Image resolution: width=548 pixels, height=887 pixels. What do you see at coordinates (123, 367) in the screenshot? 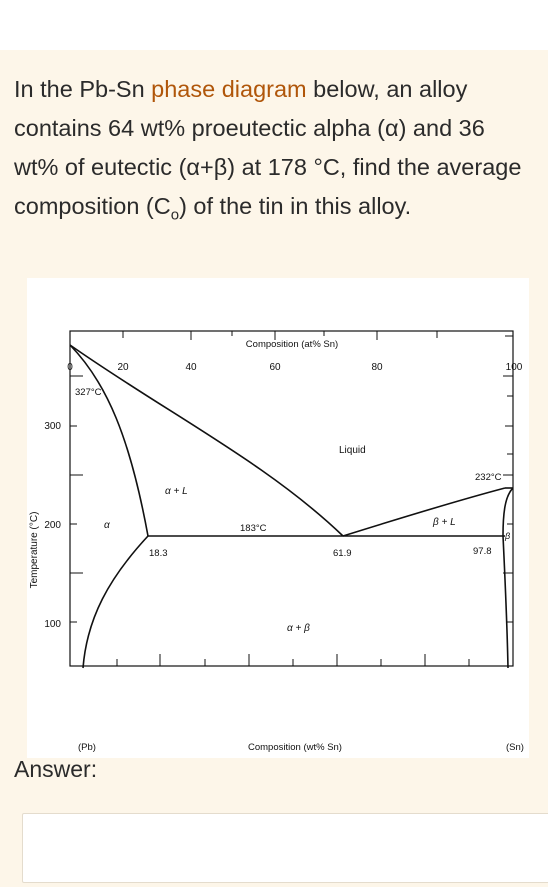
I see `top-tick-20: 20` at bounding box center [123, 367].